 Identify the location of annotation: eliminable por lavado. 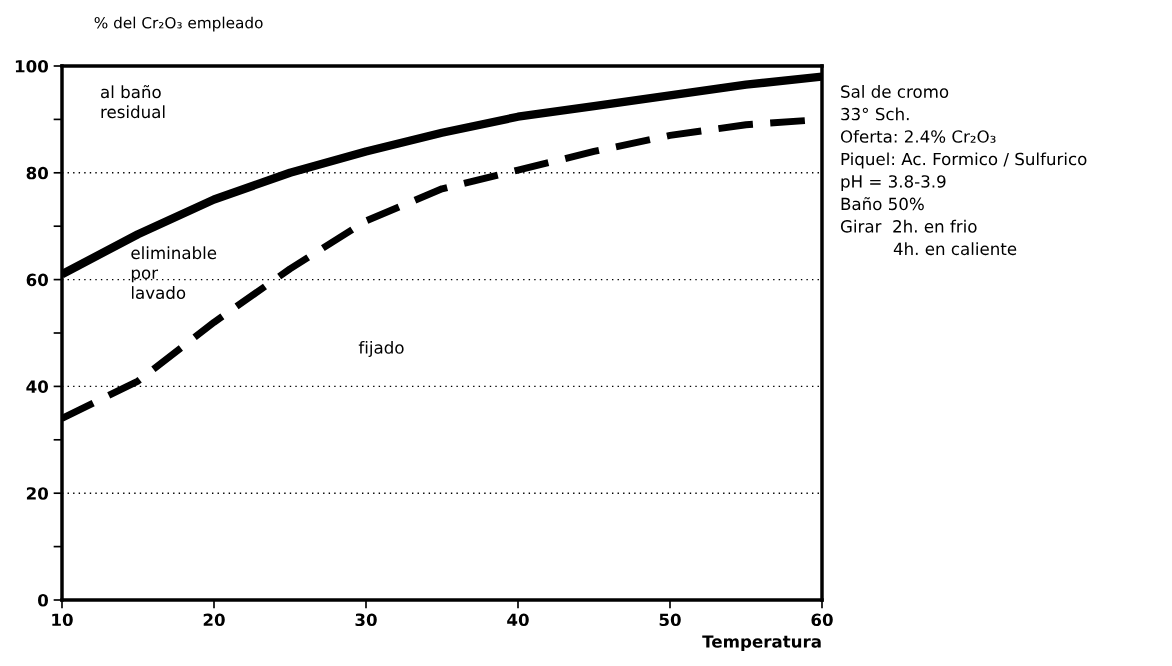
(174, 273).